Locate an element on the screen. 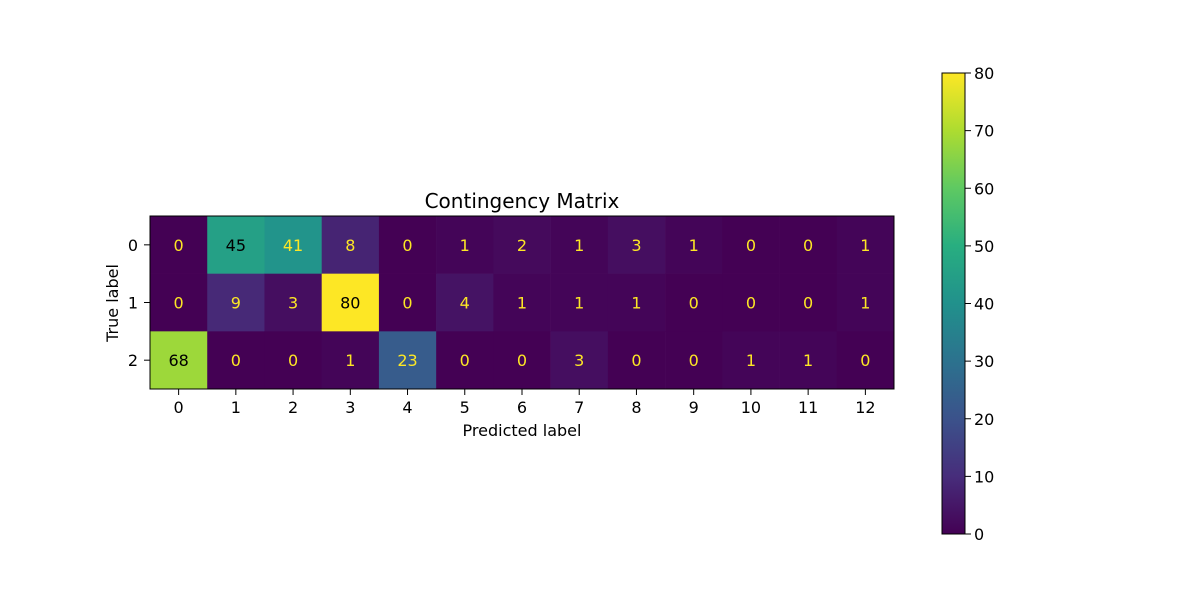 Image resolution: width=1200 pixels, height=600 pixels. heatmap-cell-label-r0-c9: 1 is located at coordinates (694, 245).